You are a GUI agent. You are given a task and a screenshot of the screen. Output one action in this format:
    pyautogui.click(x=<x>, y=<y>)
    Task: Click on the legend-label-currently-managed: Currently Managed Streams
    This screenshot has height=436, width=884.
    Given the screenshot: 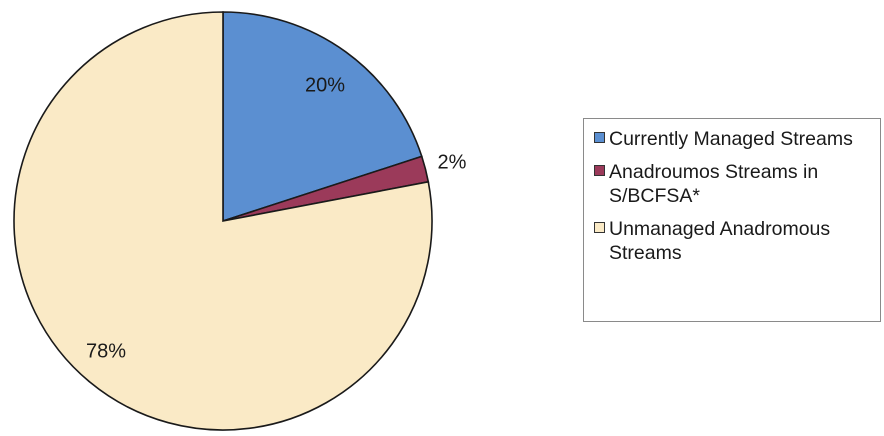 What is the action you would take?
    pyautogui.click(x=731, y=139)
    